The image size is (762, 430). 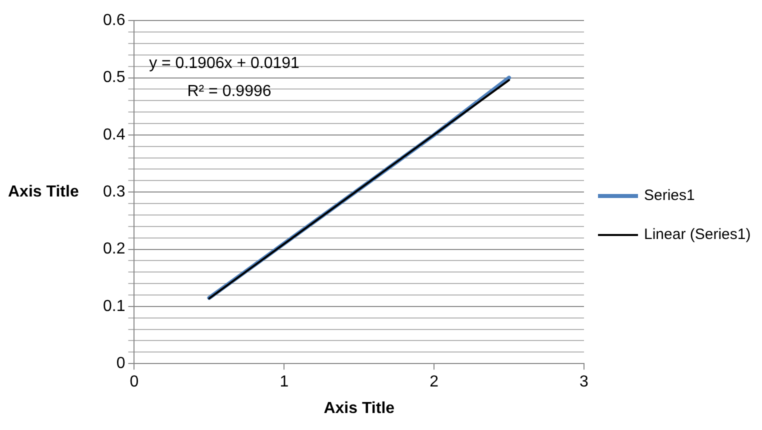 I want to click on y-tick-label: 0.1, so click(x=114, y=306).